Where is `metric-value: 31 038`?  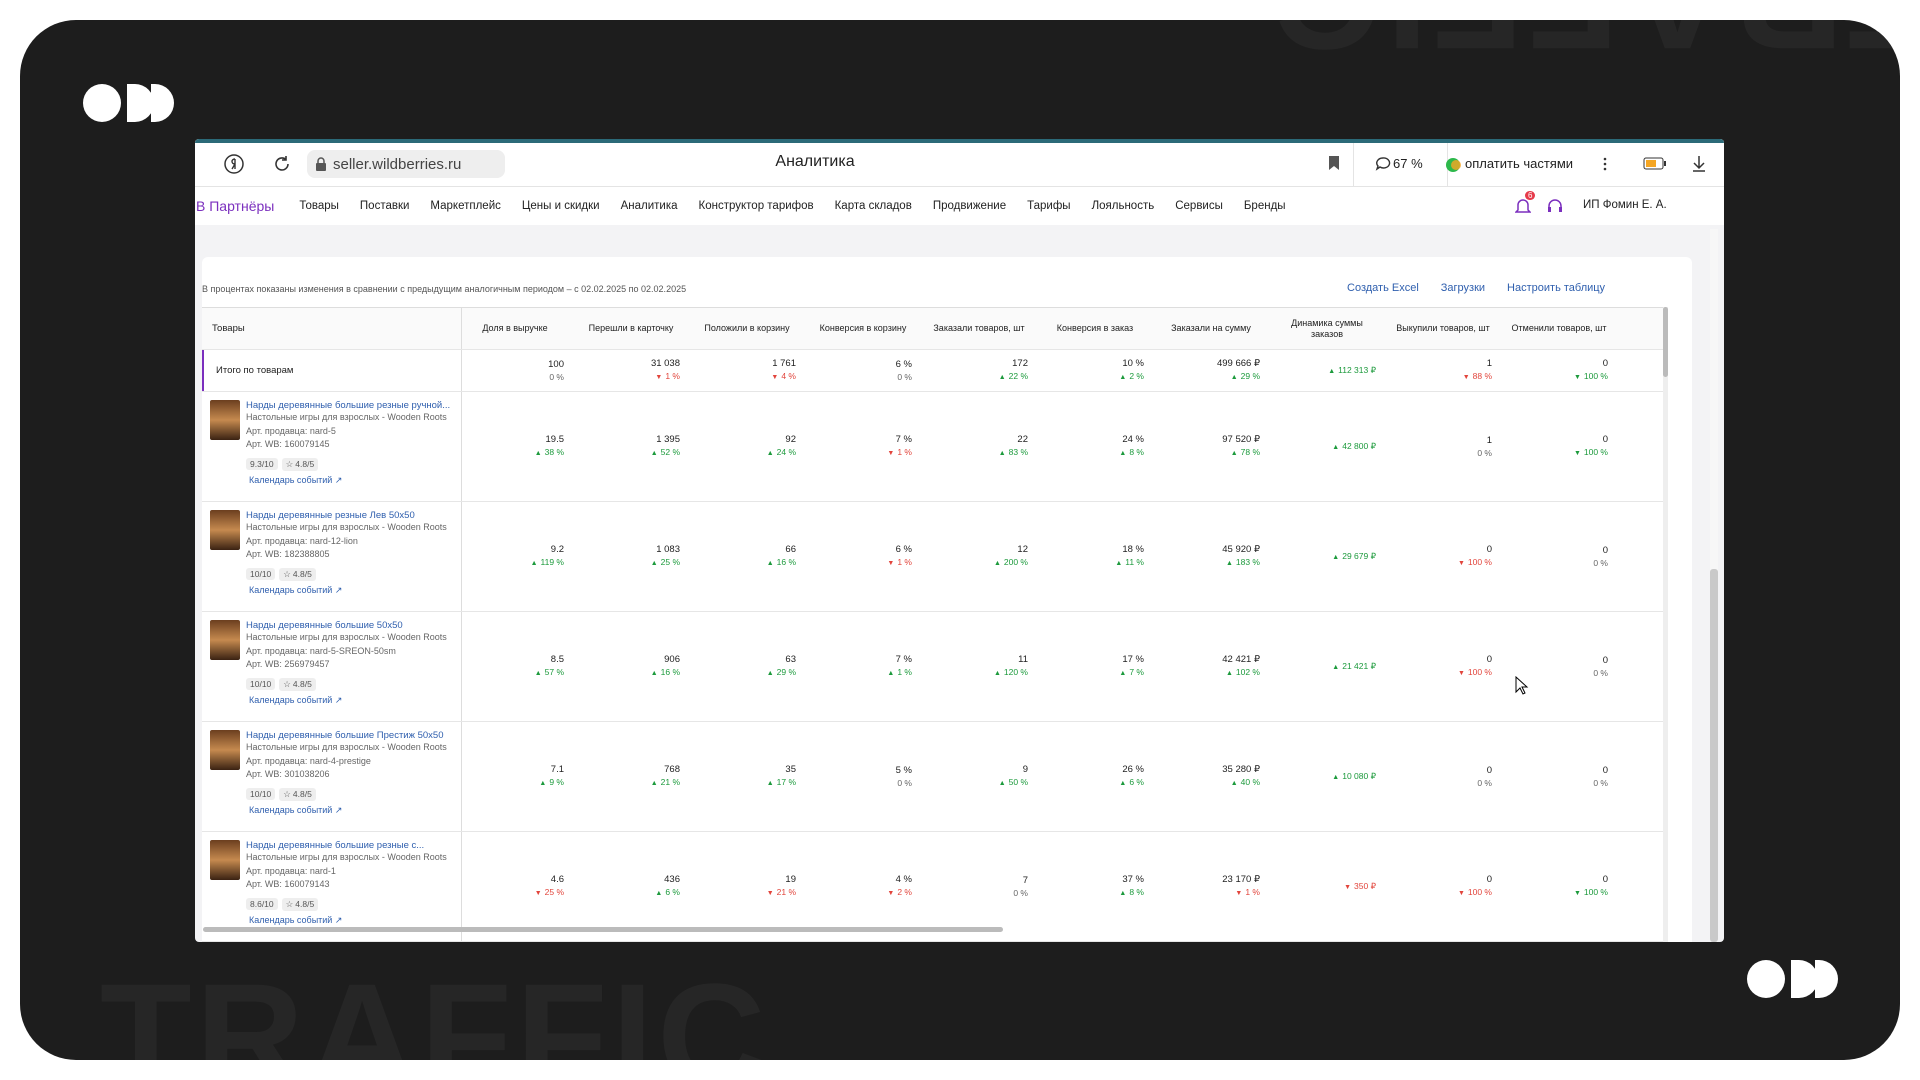 metric-value: 31 038 is located at coordinates (665, 363).